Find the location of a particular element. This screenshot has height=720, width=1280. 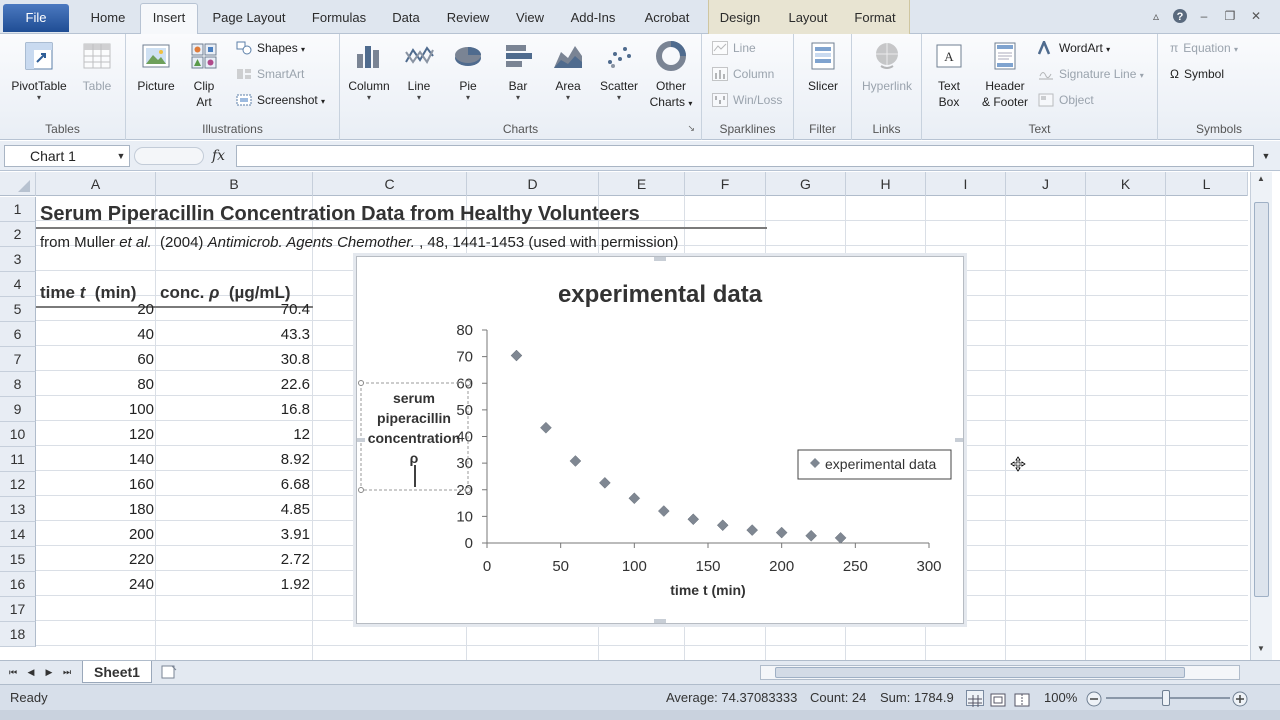

tab-format: Format is located at coordinates (875, 17).